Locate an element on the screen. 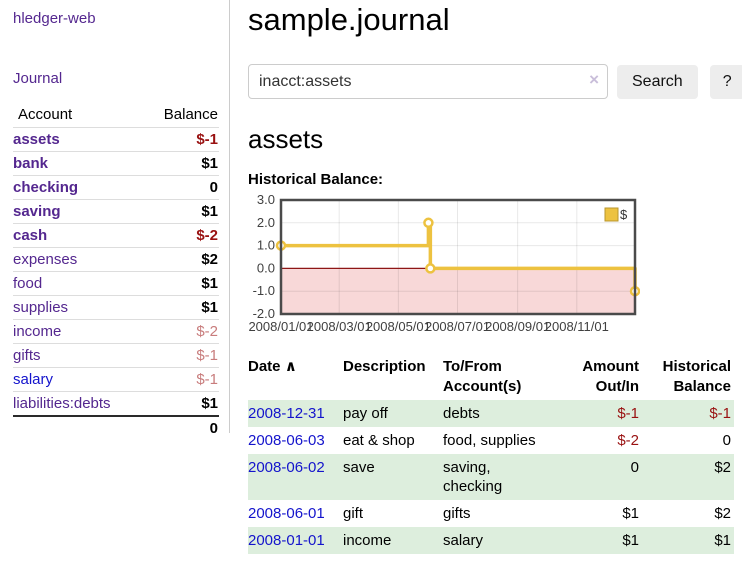  accounts-header-balance: Balance is located at coordinates (190, 114).